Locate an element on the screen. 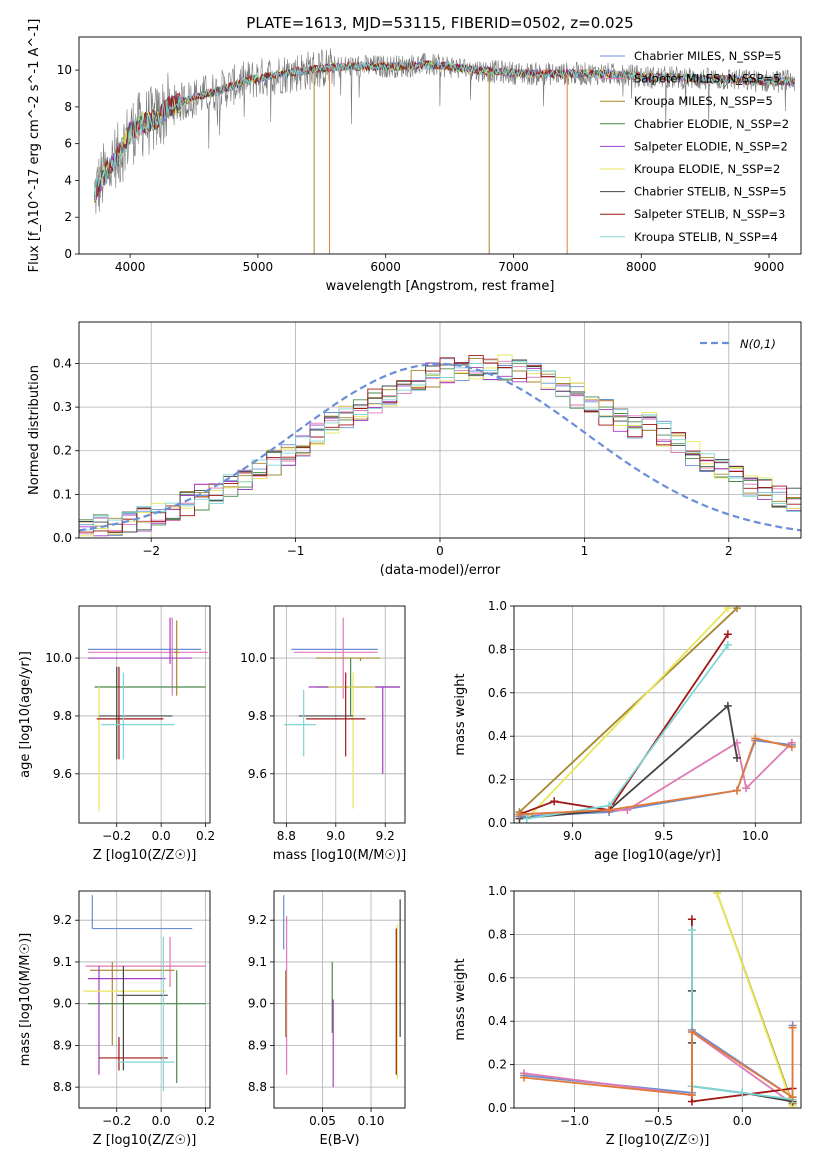  age-weight-y-label: mass weight is located at coordinates (460, 714).